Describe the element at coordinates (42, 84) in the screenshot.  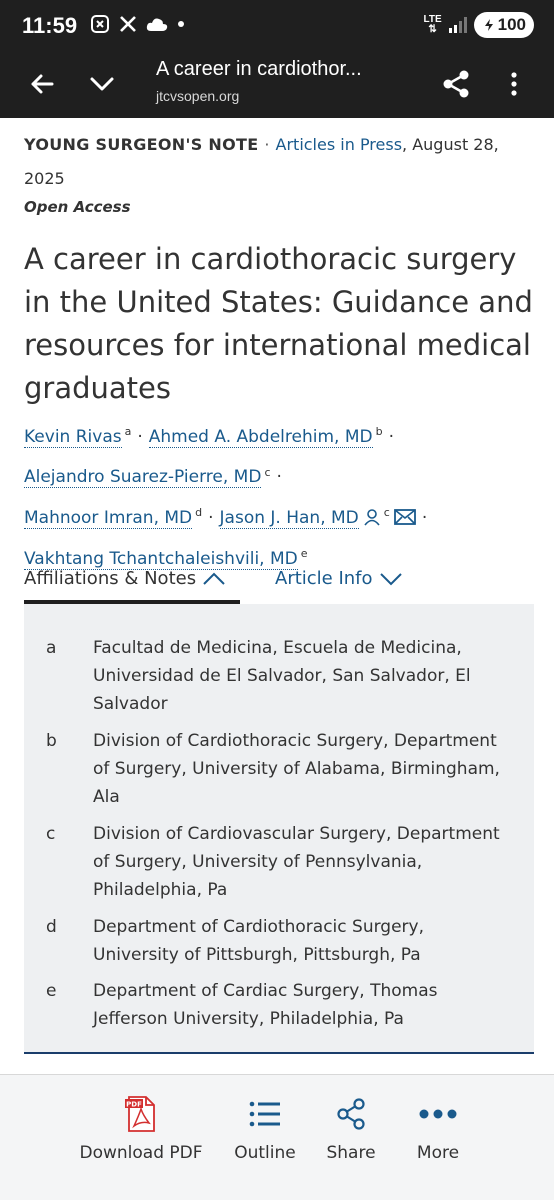
I see `back-arrow-icon` at that location.